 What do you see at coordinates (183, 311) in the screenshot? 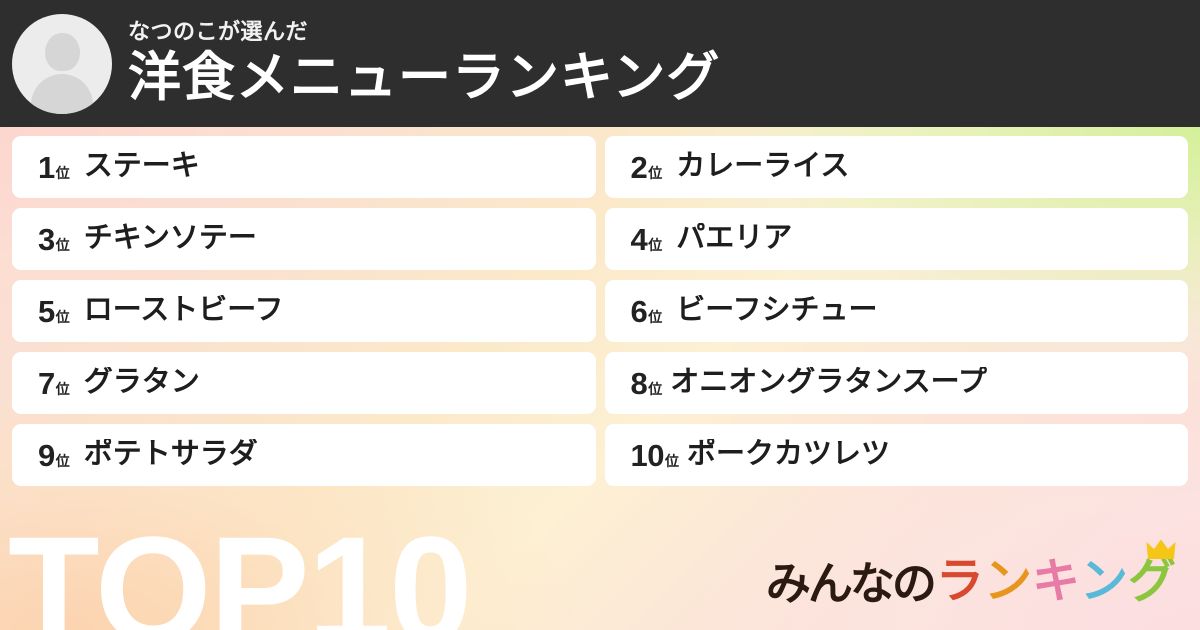
I see `ranking-item-name: ローストビーフ` at bounding box center [183, 311].